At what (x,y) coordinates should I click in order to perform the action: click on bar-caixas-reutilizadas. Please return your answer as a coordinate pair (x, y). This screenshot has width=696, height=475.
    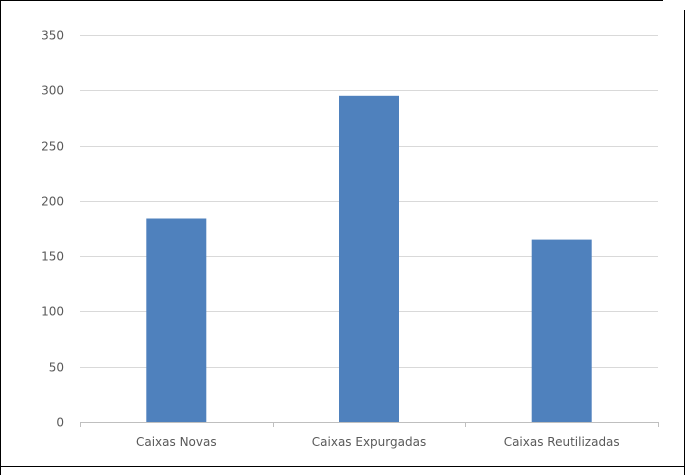
    Looking at the image, I should click on (561, 330).